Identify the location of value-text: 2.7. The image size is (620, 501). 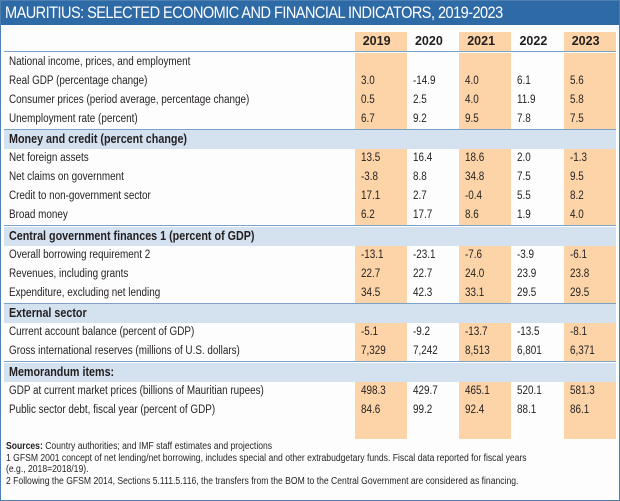
(419, 196).